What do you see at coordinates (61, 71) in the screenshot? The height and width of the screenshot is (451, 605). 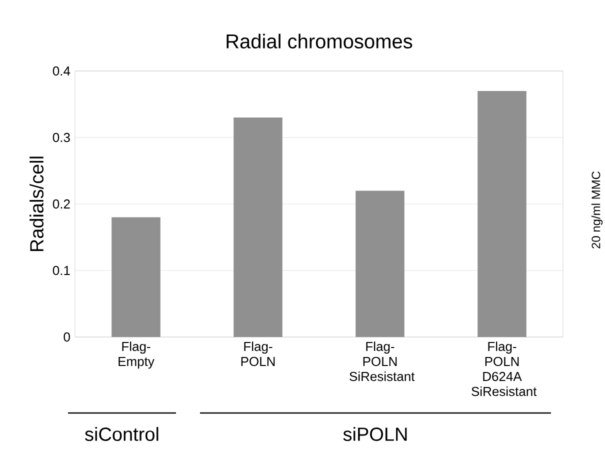 I see `y-tick-label: 0.4` at bounding box center [61, 71].